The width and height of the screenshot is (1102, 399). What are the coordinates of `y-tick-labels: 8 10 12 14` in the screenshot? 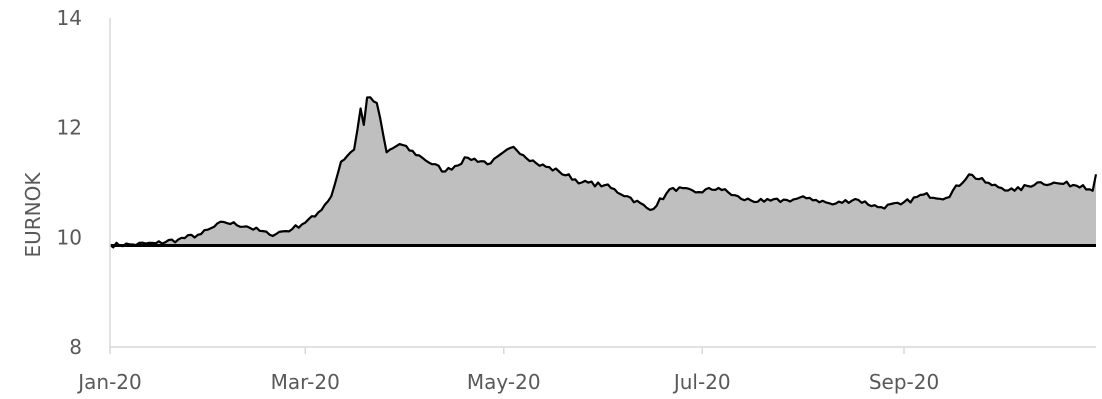 It's located at (69, 182).